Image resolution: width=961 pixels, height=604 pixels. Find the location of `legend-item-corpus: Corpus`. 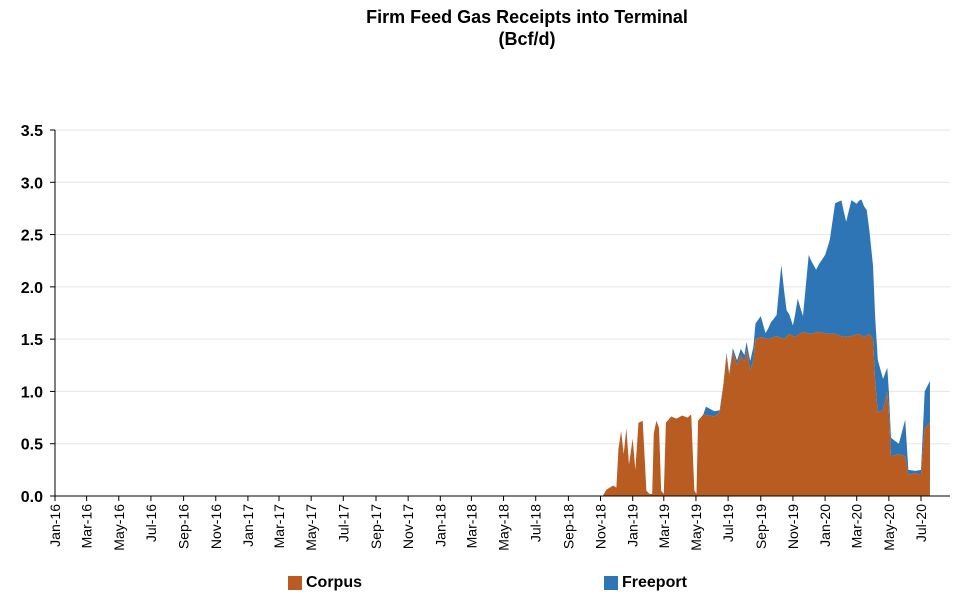

legend-item-corpus: Corpus is located at coordinates (325, 583).